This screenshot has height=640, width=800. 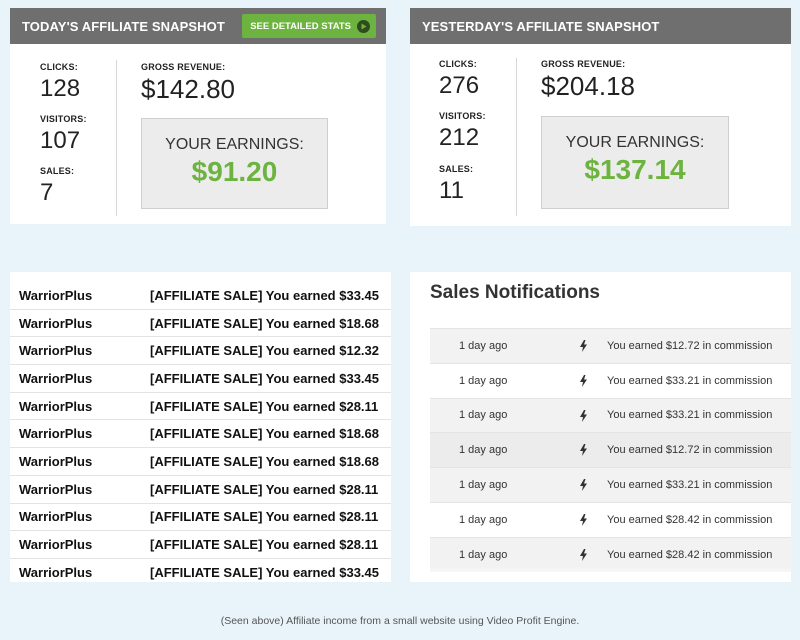 What do you see at coordinates (458, 64) in the screenshot?
I see `yesterday-clicks-label: CLICKS:` at bounding box center [458, 64].